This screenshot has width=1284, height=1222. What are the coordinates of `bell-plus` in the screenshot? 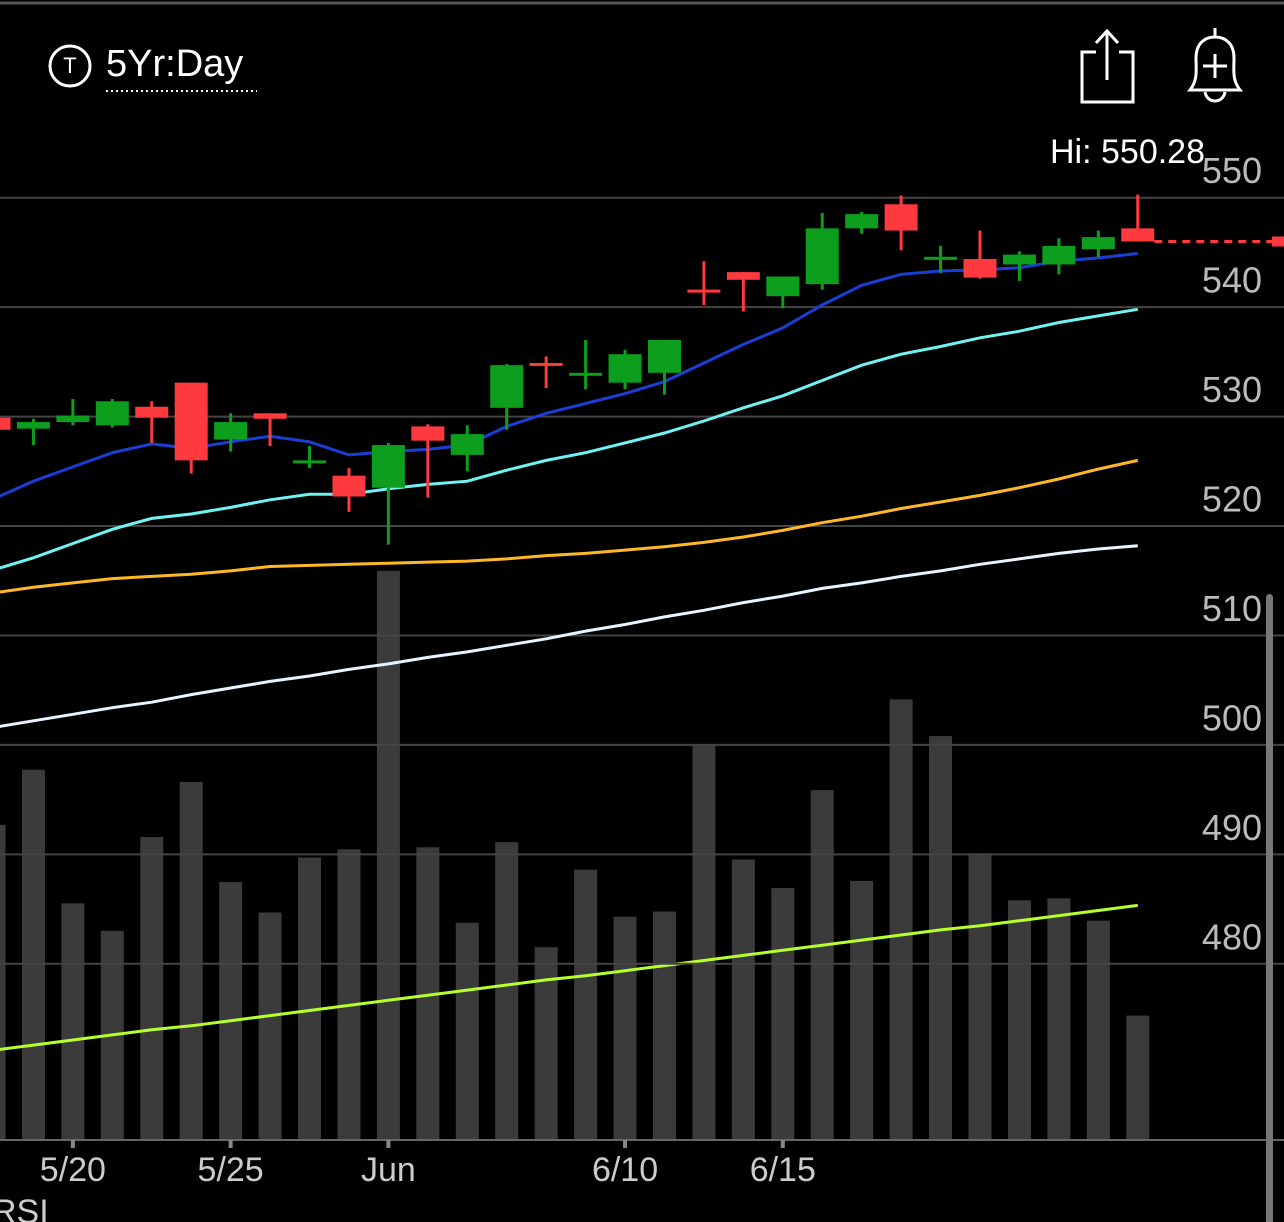 It's located at (1215, 66).